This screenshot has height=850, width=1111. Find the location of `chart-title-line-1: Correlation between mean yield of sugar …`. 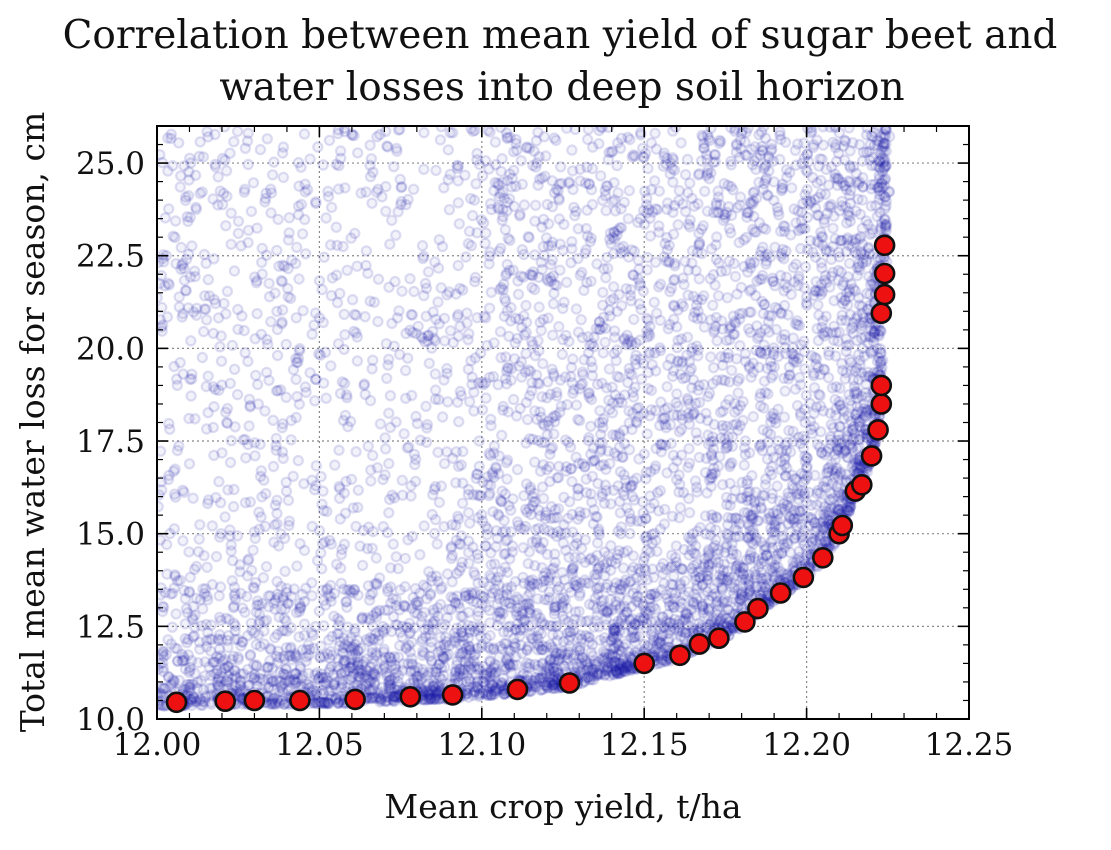

chart-title-line-1: Correlation between mean yield of sugar … is located at coordinates (560, 35).